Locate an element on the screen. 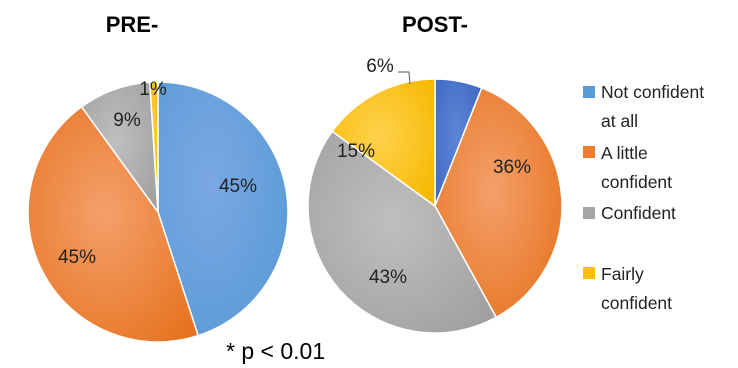  legend-label-fairly-line1: Fairly is located at coordinates (622, 274).